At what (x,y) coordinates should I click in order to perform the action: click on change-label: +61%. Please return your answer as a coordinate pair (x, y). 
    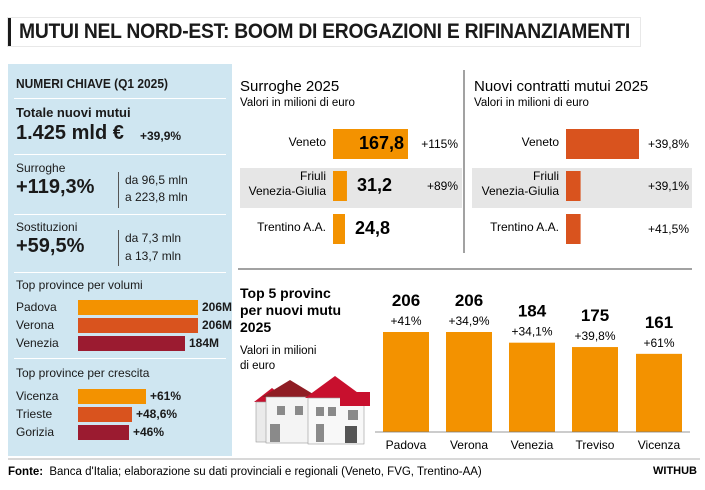
    Looking at the image, I should click on (658, 343).